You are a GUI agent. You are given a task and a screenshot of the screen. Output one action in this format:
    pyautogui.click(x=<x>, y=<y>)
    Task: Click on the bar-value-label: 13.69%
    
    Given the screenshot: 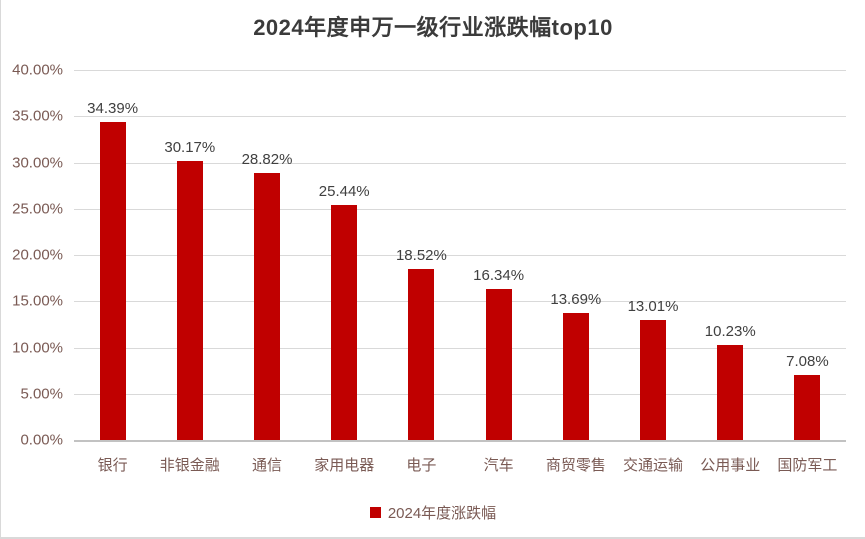 What is the action you would take?
    pyautogui.click(x=576, y=300)
    